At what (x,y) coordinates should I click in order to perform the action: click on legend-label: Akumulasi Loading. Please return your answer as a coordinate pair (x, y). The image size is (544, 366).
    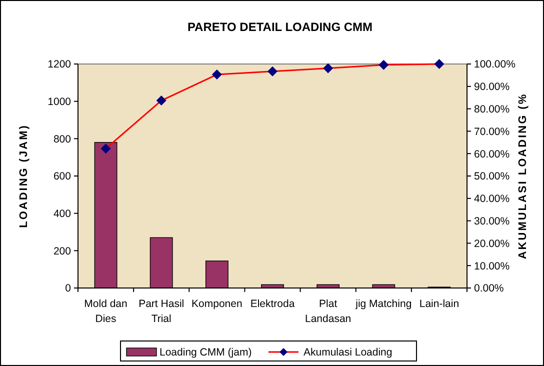
    Looking at the image, I should click on (348, 352).